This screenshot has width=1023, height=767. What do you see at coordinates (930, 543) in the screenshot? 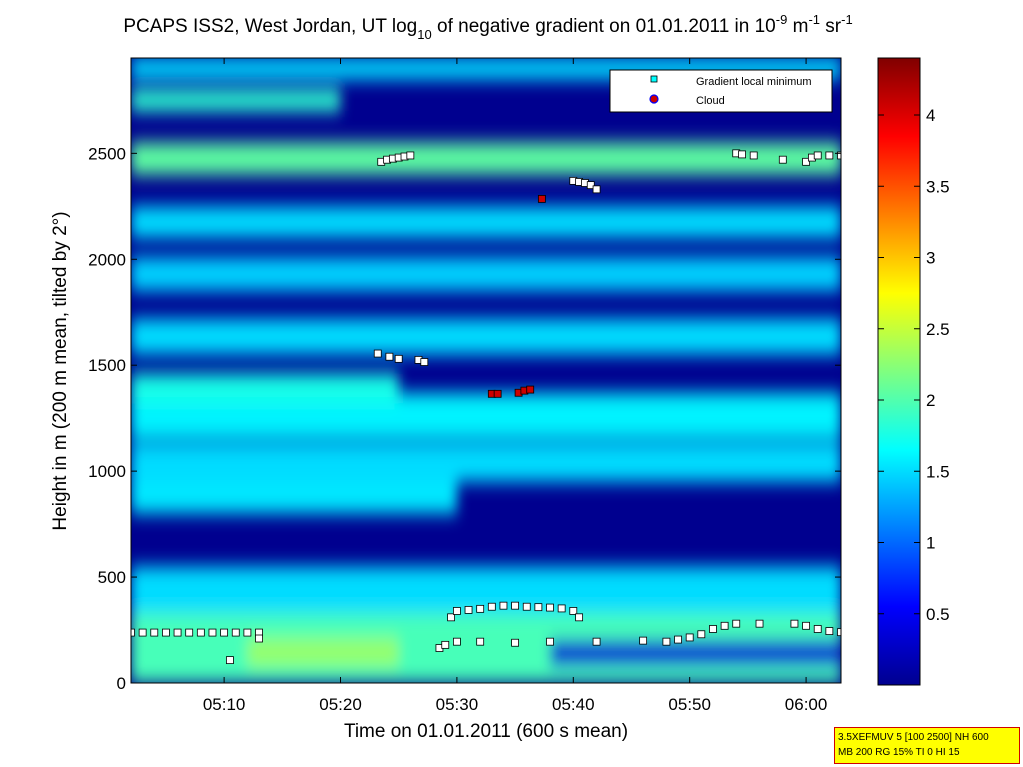
I see `colorbar-tick-label: 1` at bounding box center [930, 543].